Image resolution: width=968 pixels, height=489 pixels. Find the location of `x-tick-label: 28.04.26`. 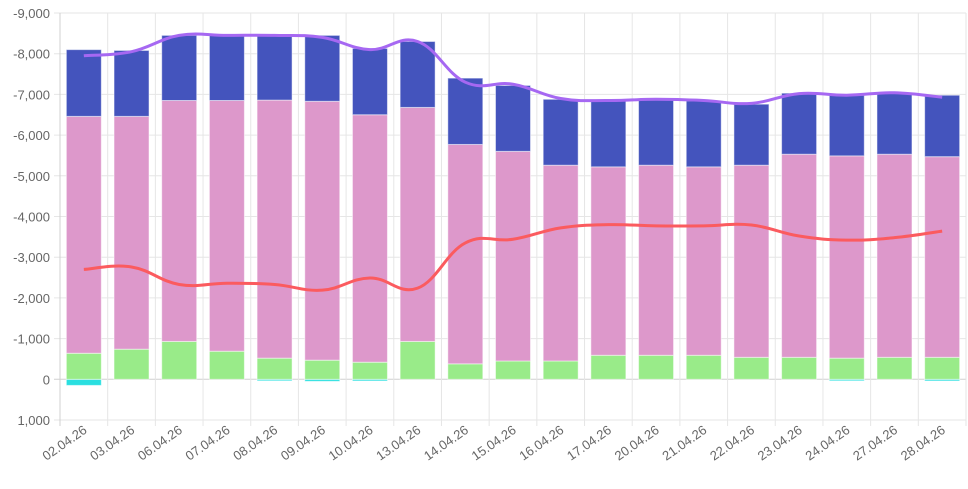

x-tick-label: 28.04.26 is located at coordinates (923, 442).